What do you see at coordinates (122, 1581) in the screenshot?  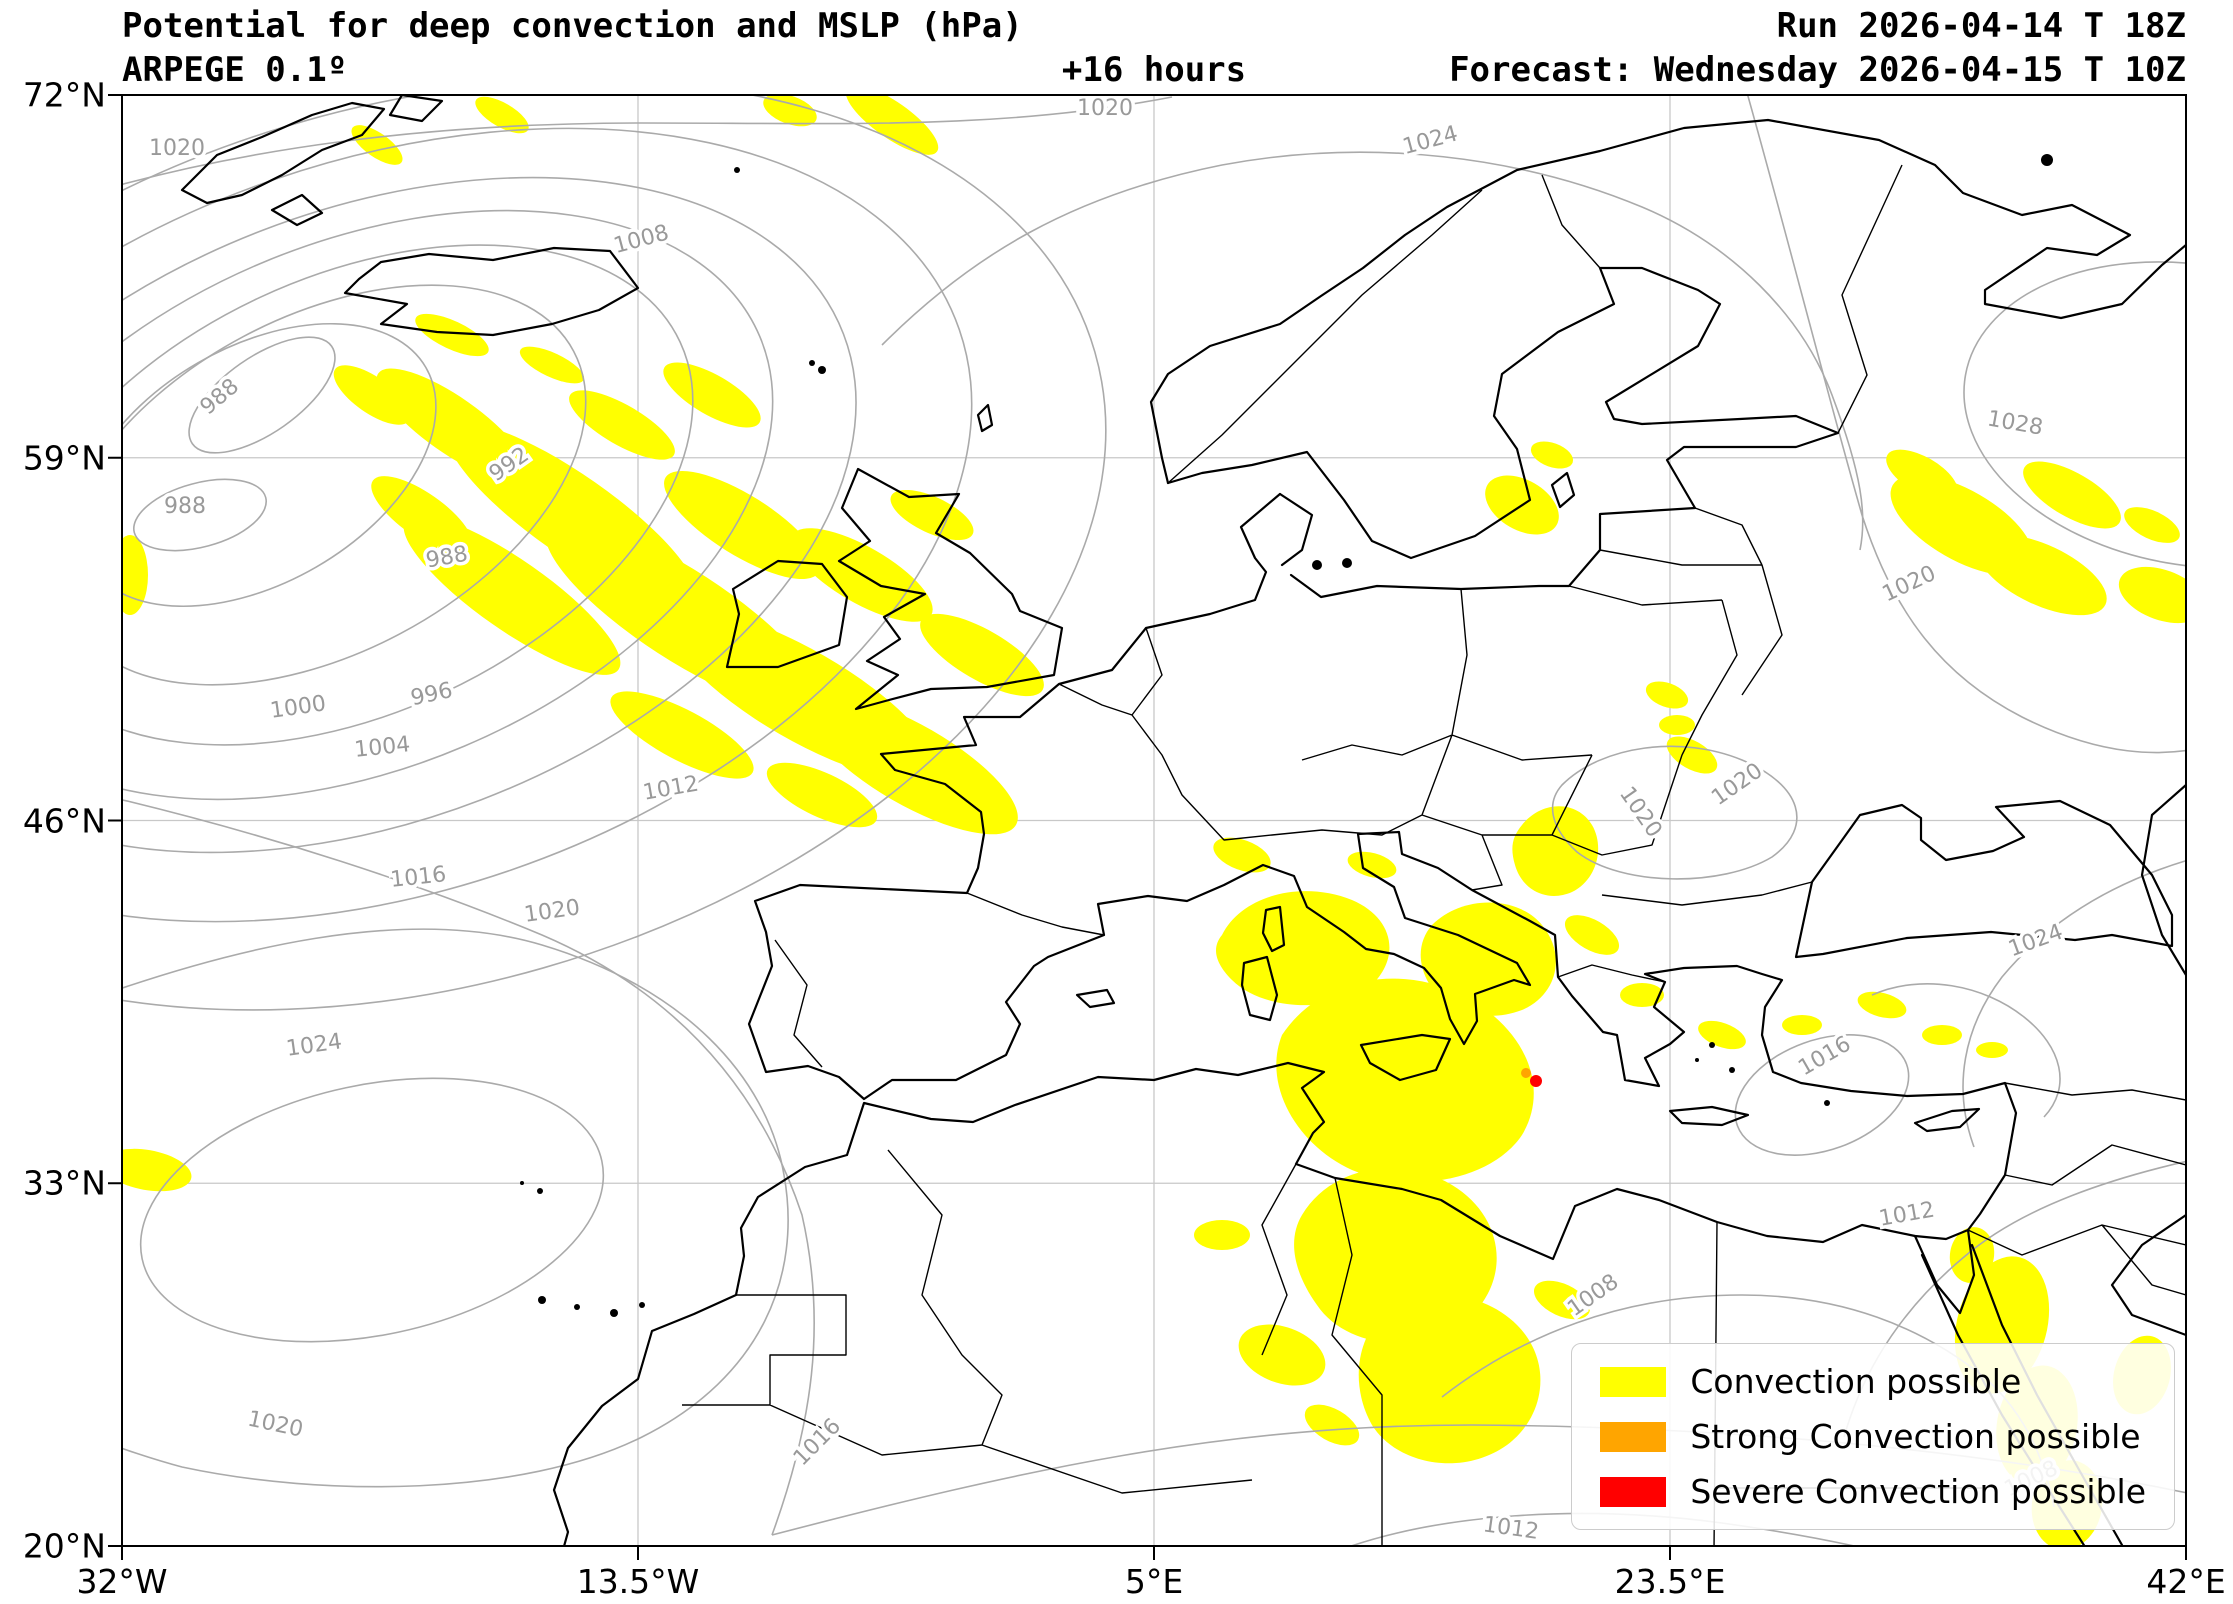 I see `lon-tick-label: 32°W` at bounding box center [122, 1581].